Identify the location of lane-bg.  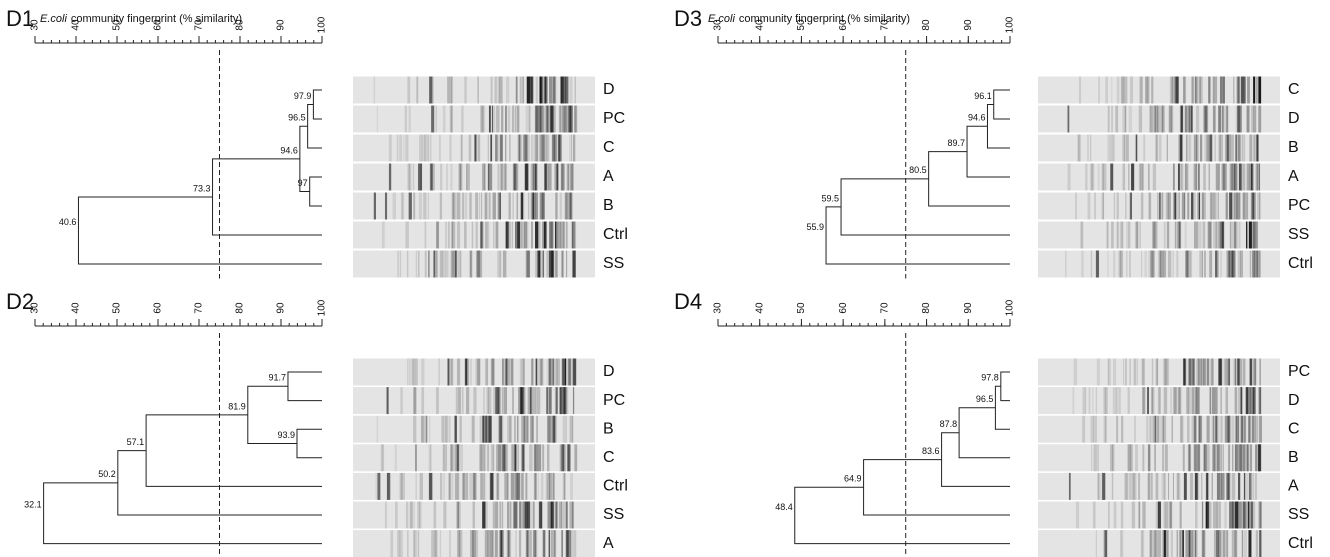
(1159, 90).